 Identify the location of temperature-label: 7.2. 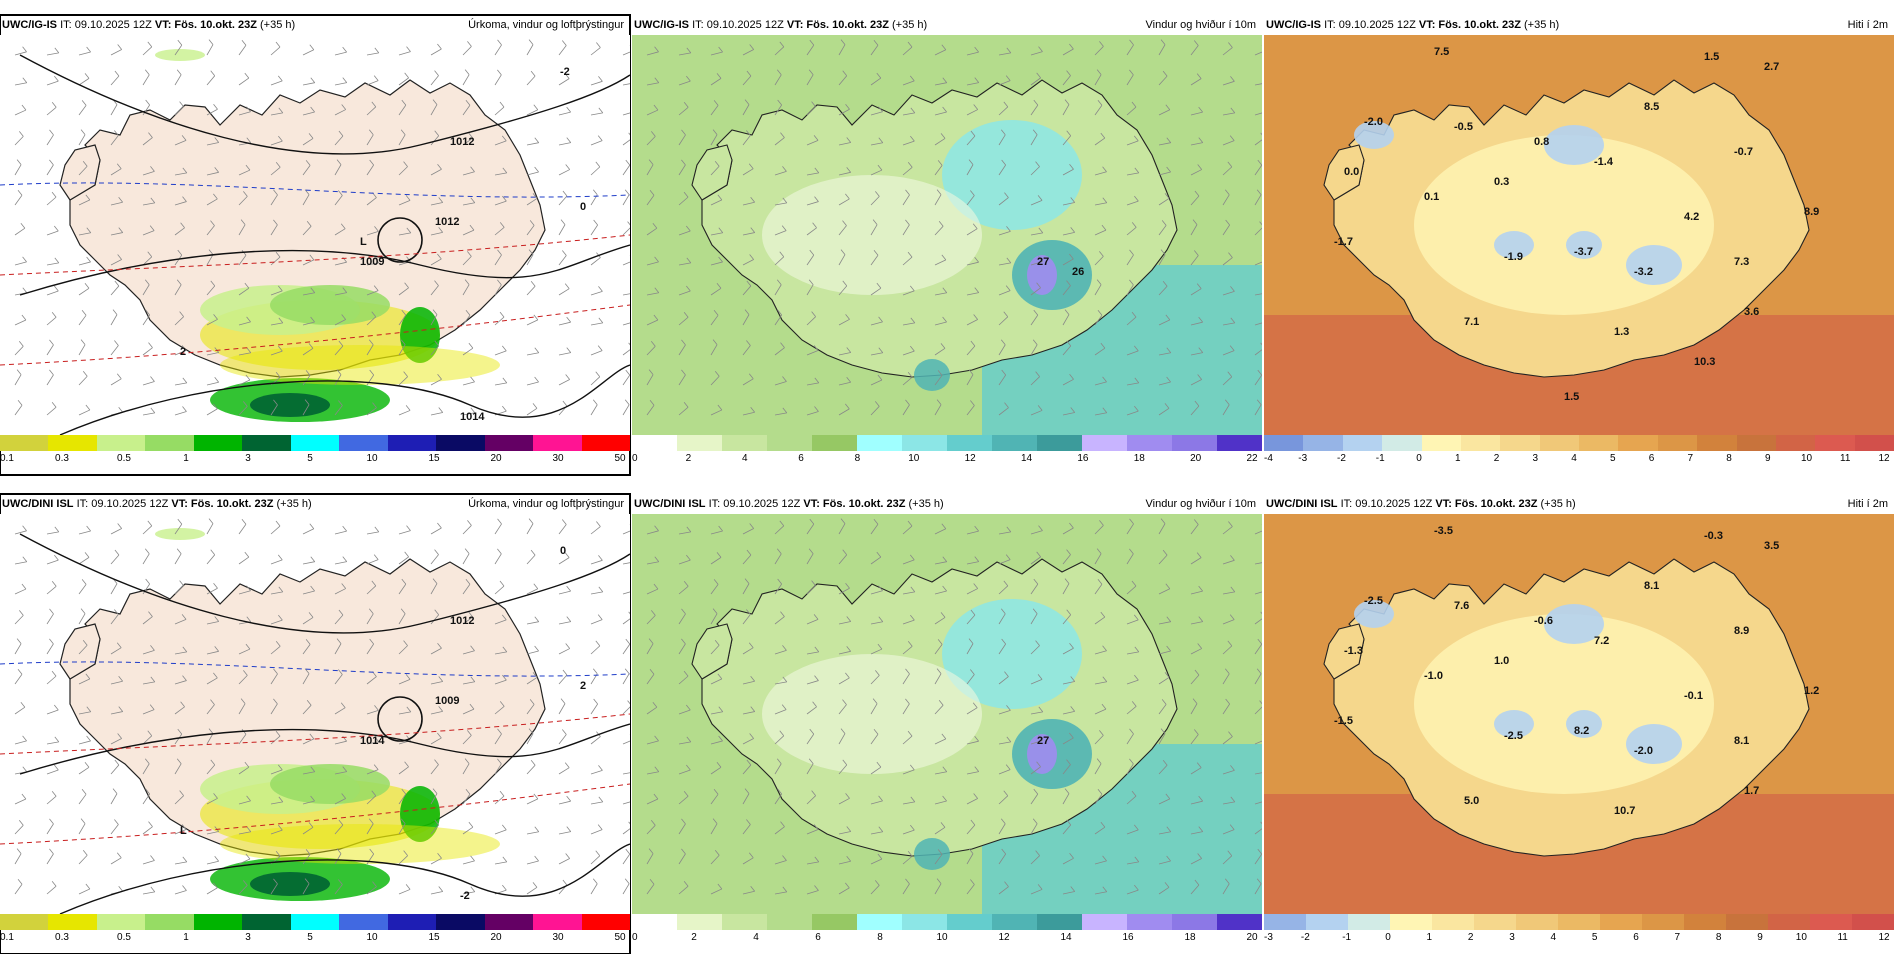
(1601, 641).